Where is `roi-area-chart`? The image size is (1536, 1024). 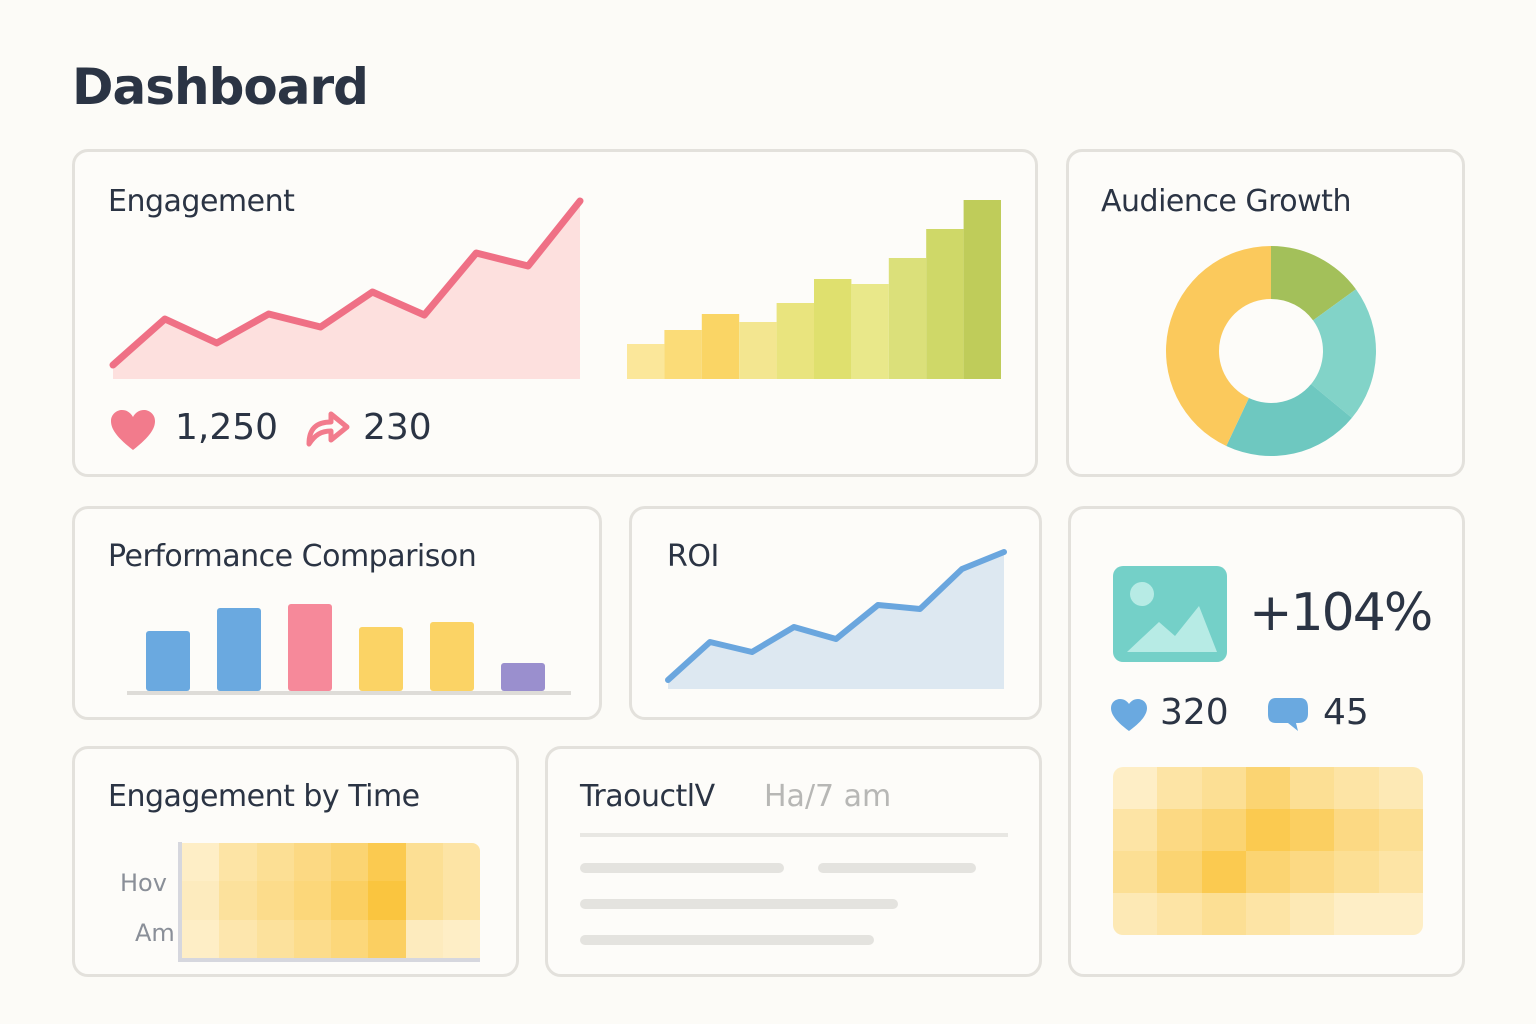 roi-area-chart is located at coordinates (836, 619).